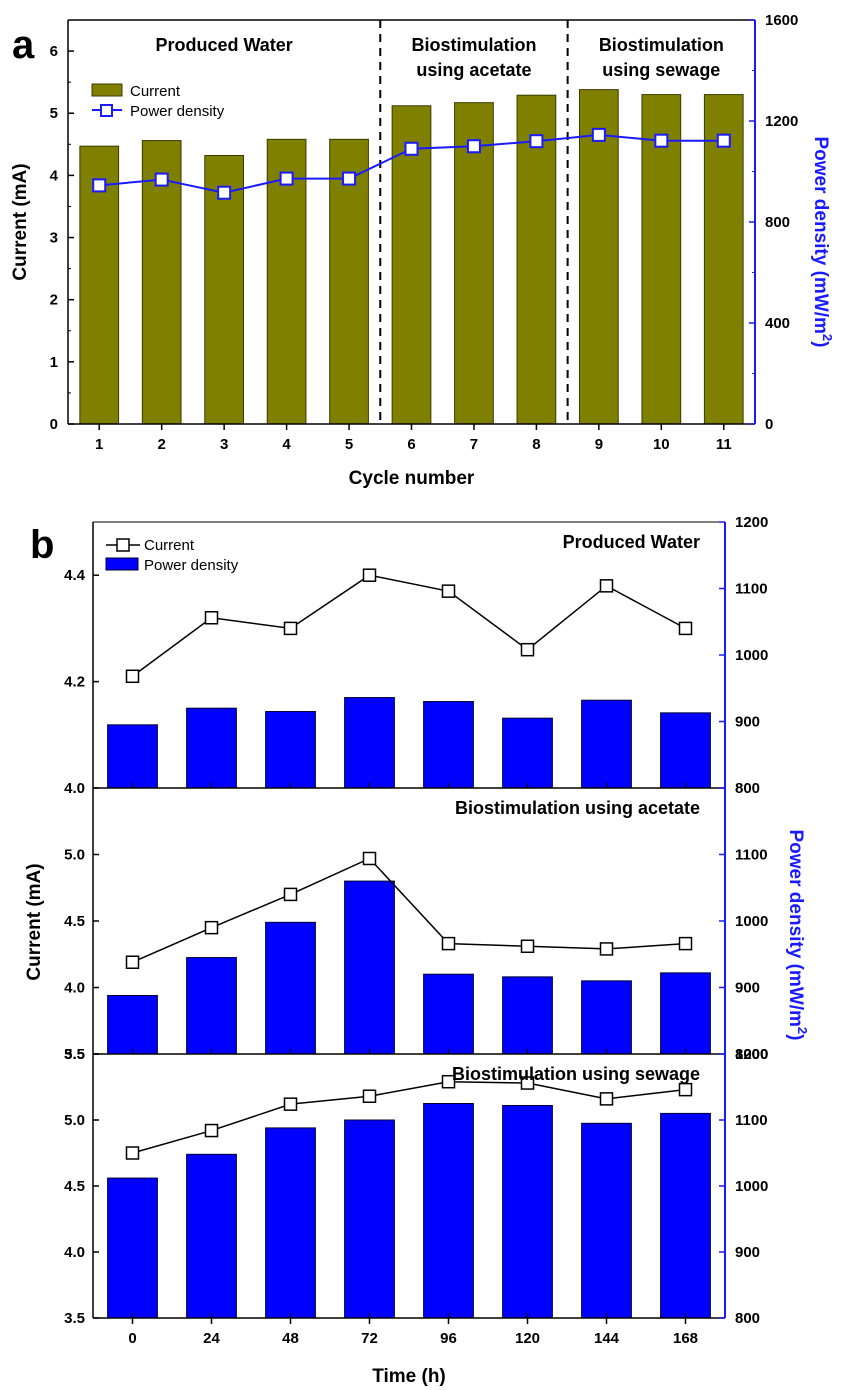  I want to click on y2-tick-label: 900, so click(747, 1252).